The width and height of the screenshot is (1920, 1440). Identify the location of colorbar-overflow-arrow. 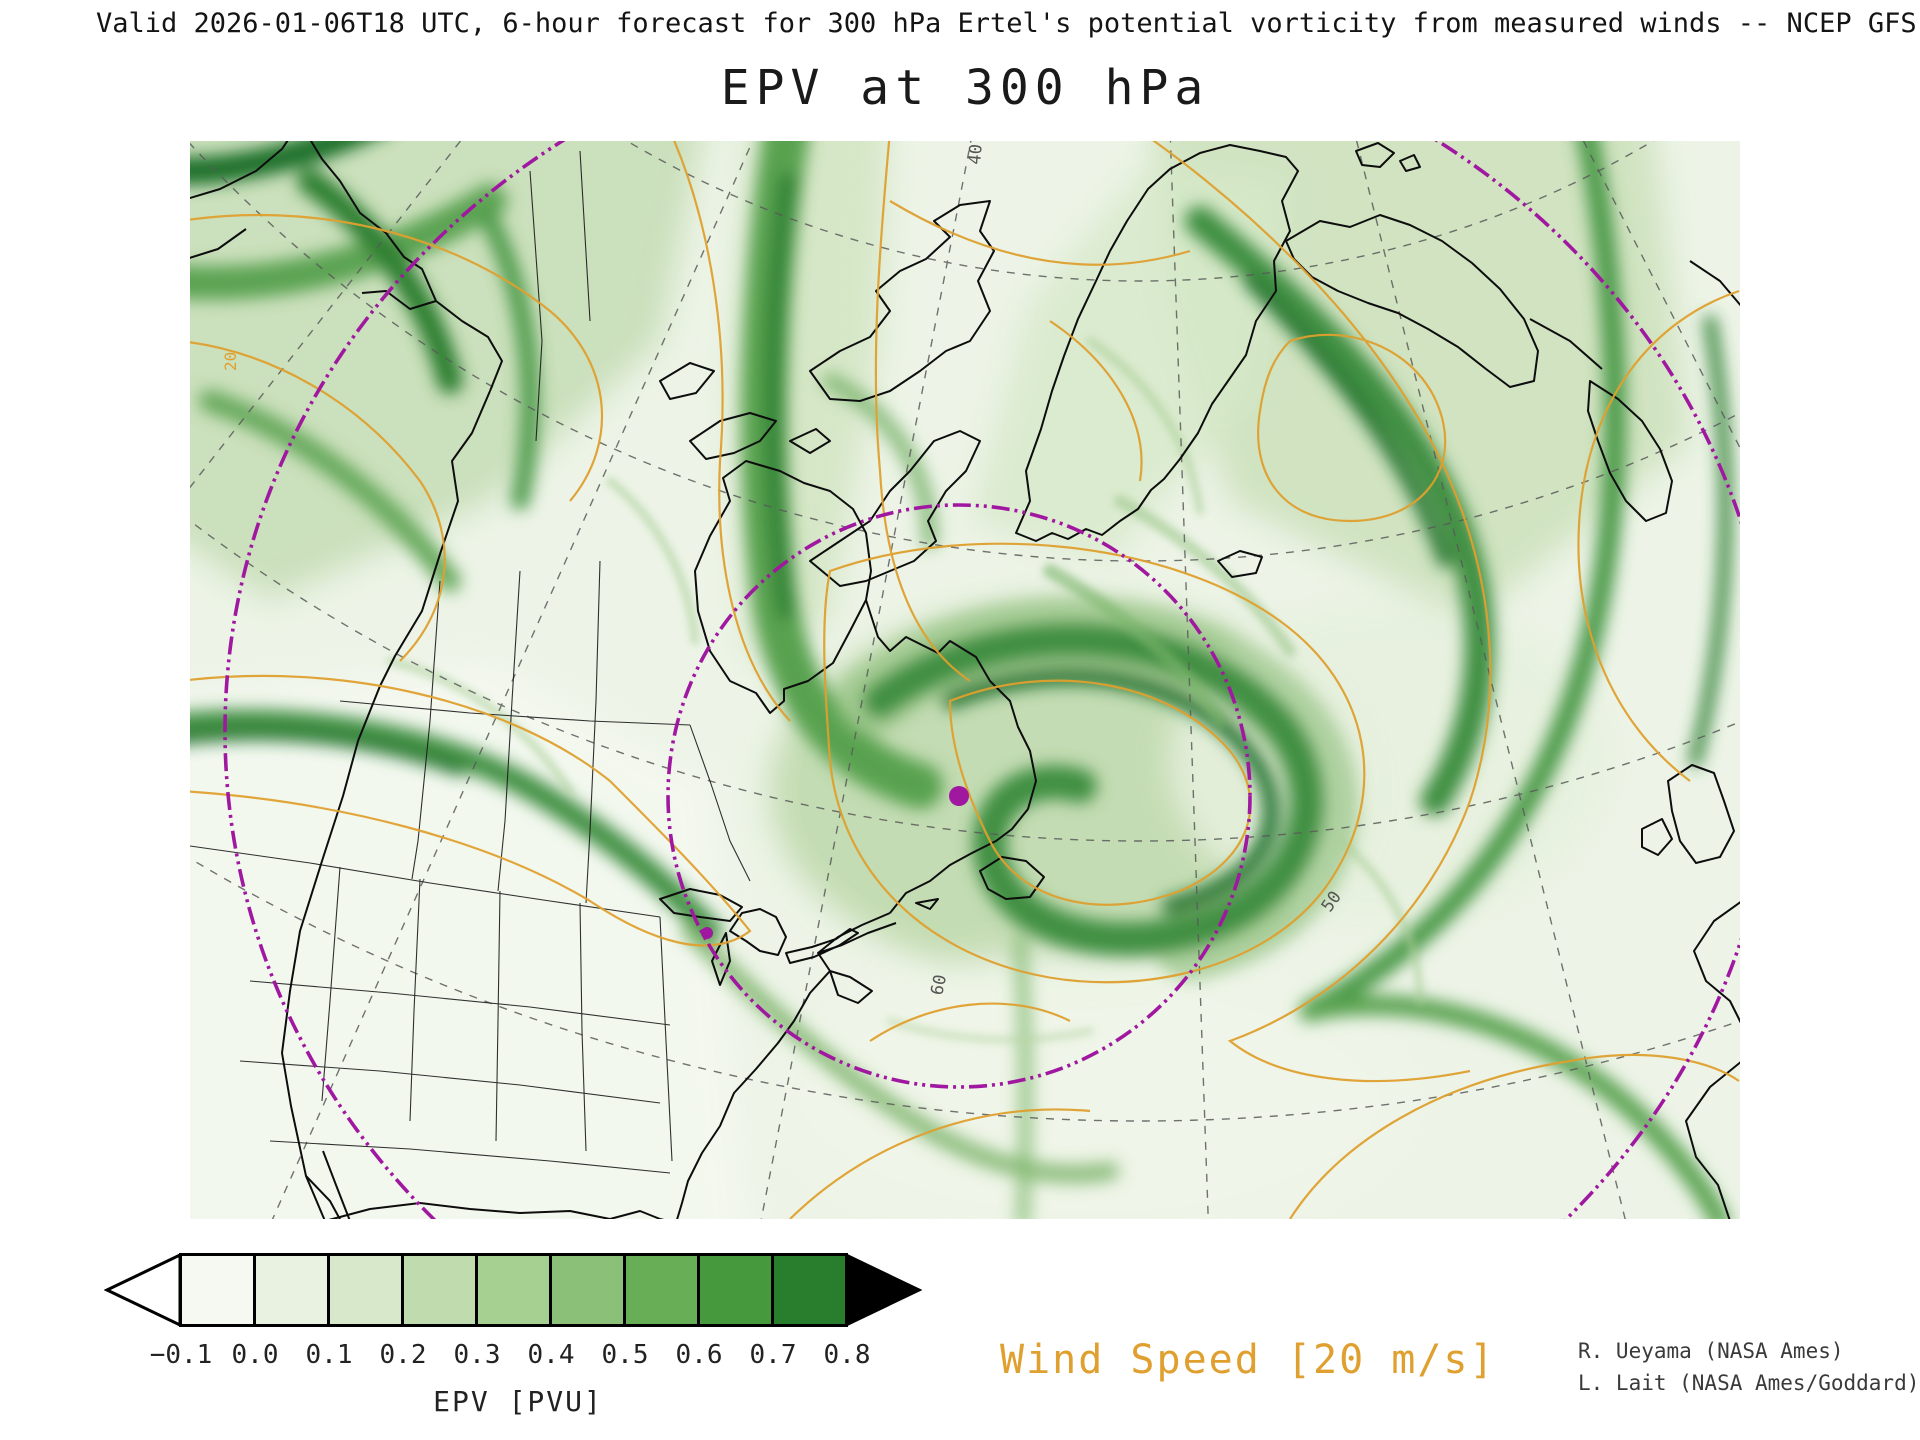
(883, 1290).